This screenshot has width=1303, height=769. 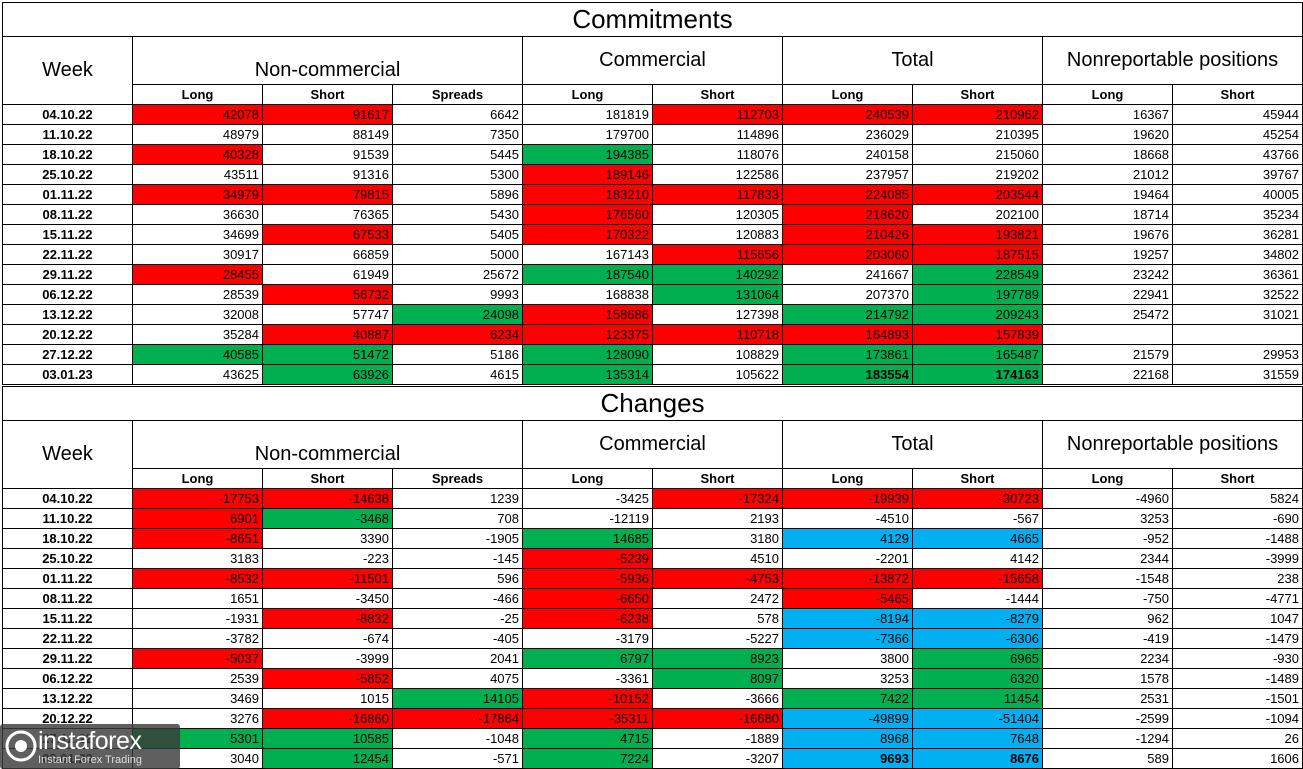 I want to click on value-cell: -35311, so click(x=587, y=718).